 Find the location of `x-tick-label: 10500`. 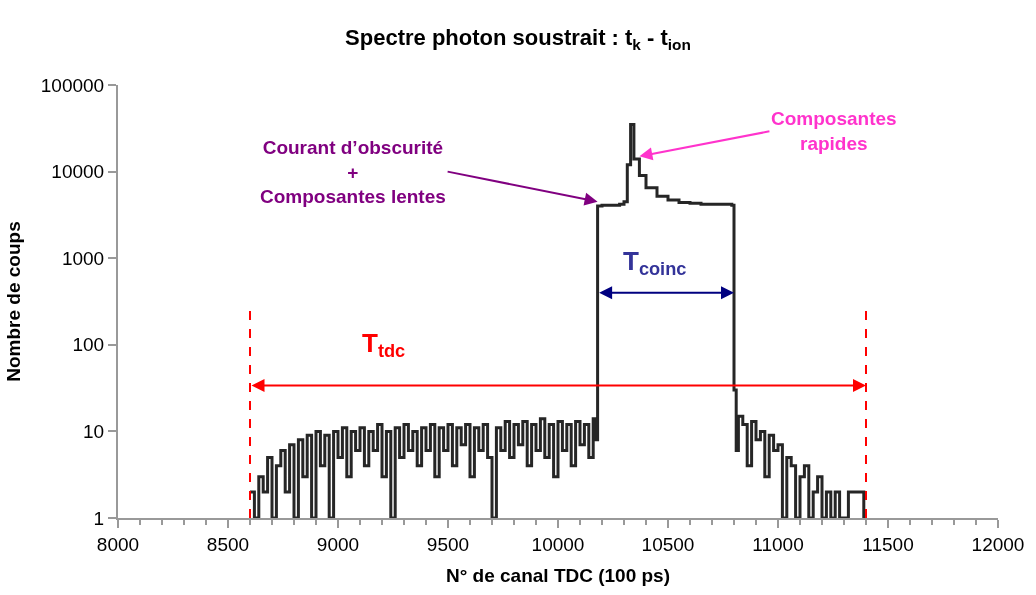

x-tick-label: 10500 is located at coordinates (668, 544).